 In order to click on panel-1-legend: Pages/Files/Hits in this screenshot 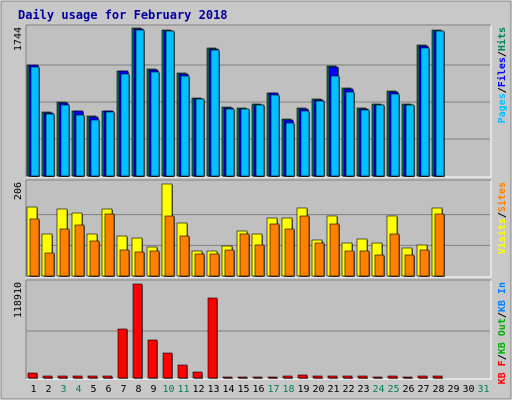, I will do `click(502, 75)`.